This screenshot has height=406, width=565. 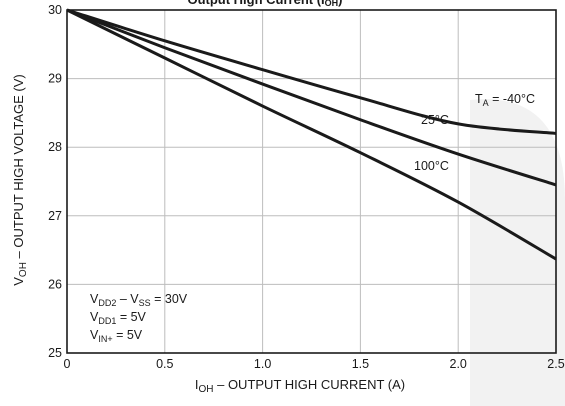 What do you see at coordinates (55, 353) in the screenshot?
I see `y-tick-label: 25` at bounding box center [55, 353].